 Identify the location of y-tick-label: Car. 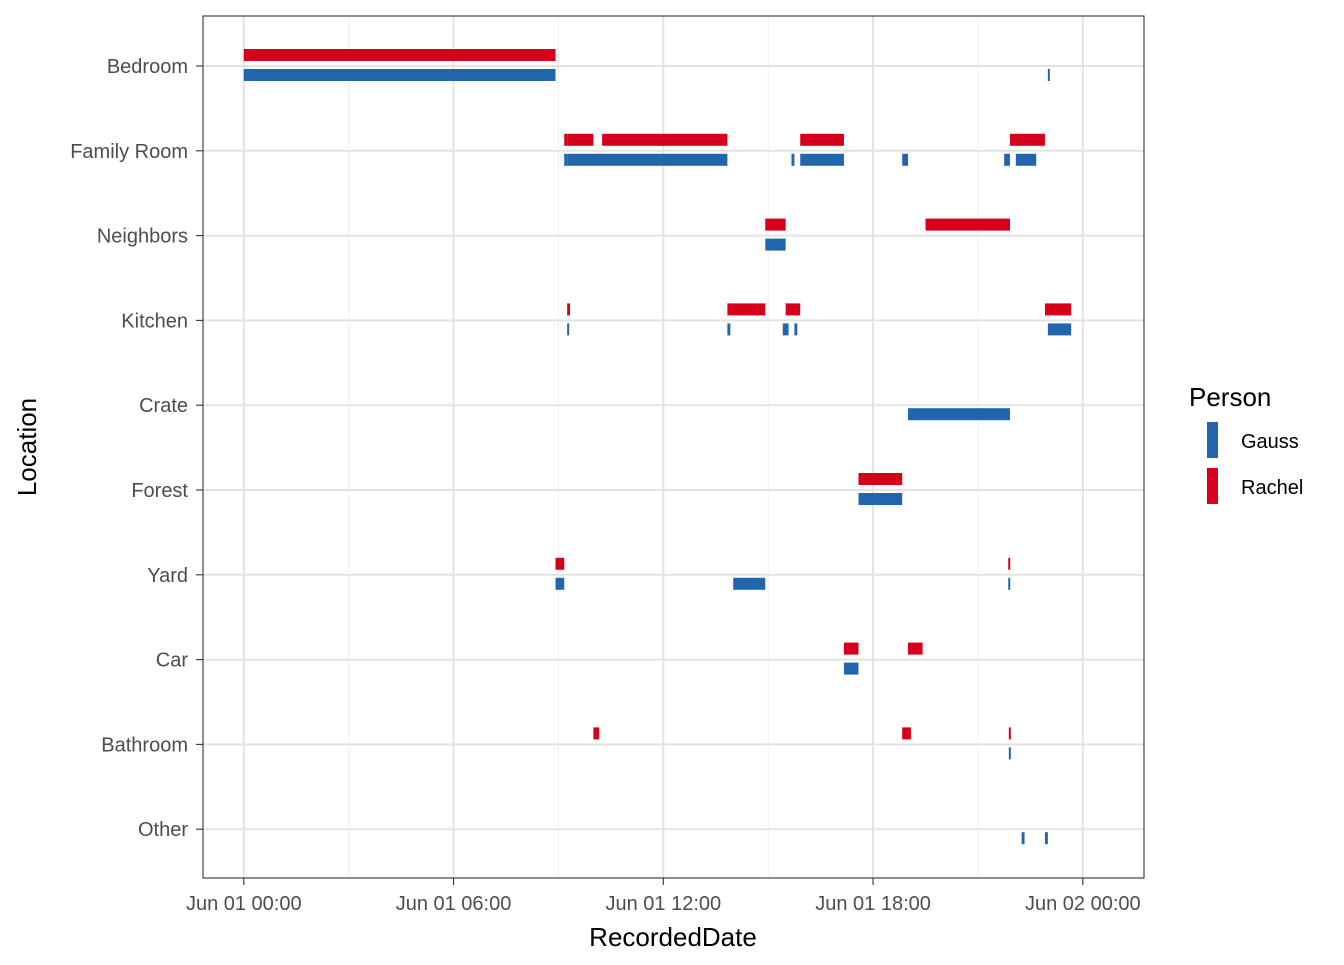
(172, 661).